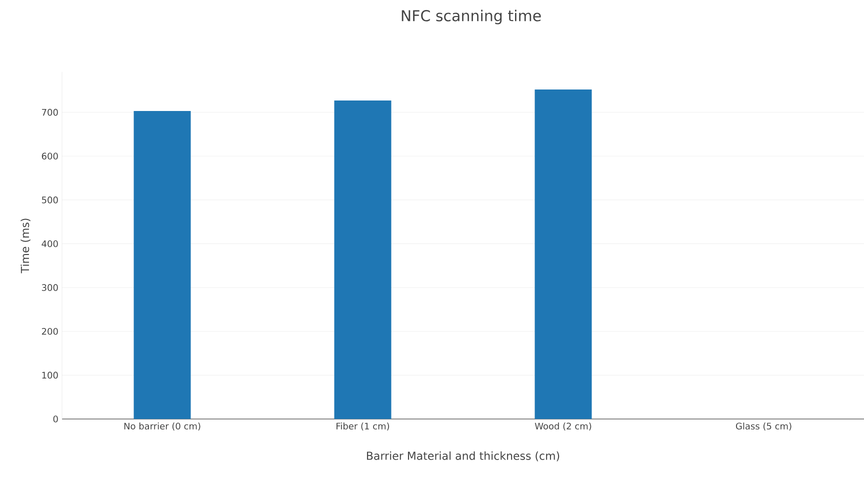 Image resolution: width=864 pixels, height=477 pixels. I want to click on y-tick-label: 400, so click(50, 244).